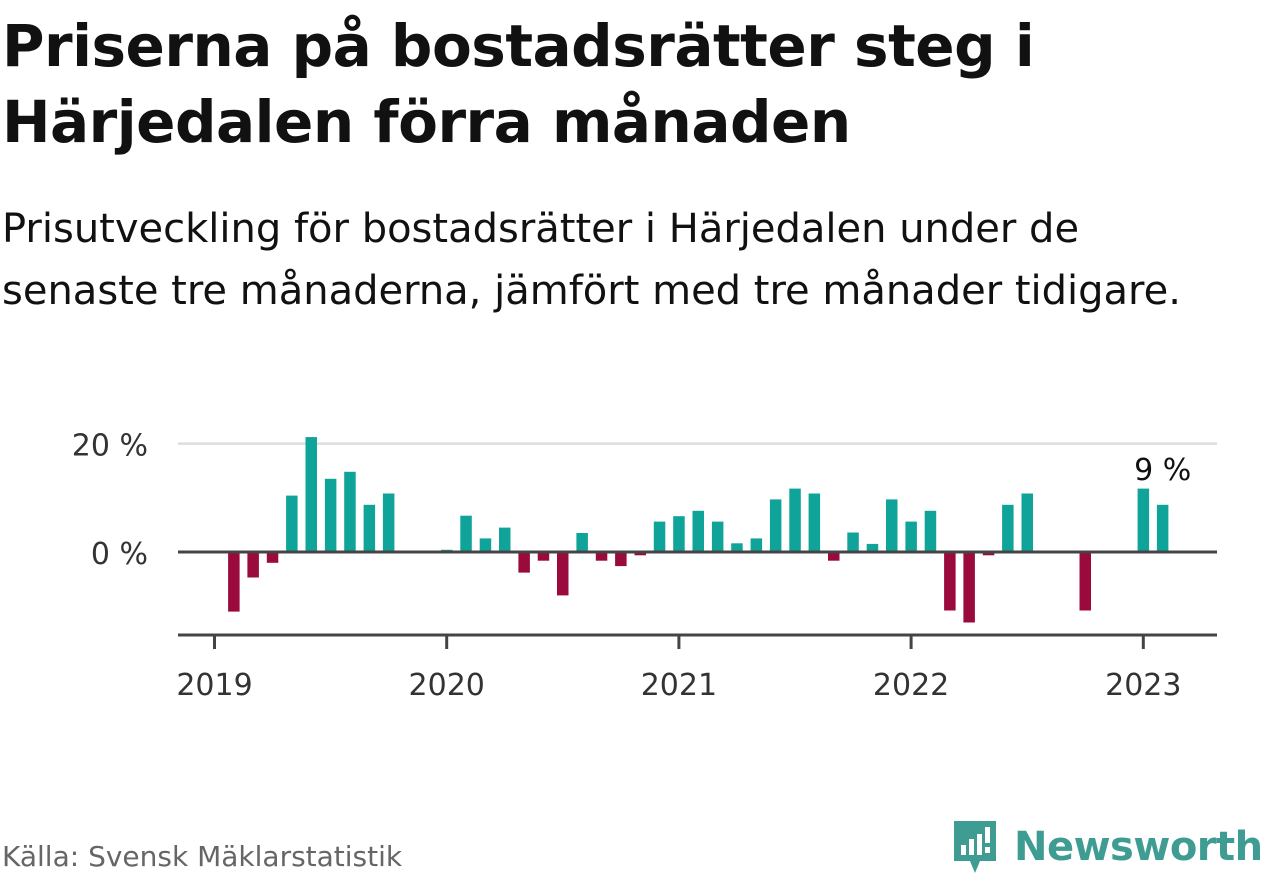  Describe the element at coordinates (1162, 470) in the screenshot. I see `annotation-label: 9 %` at that location.